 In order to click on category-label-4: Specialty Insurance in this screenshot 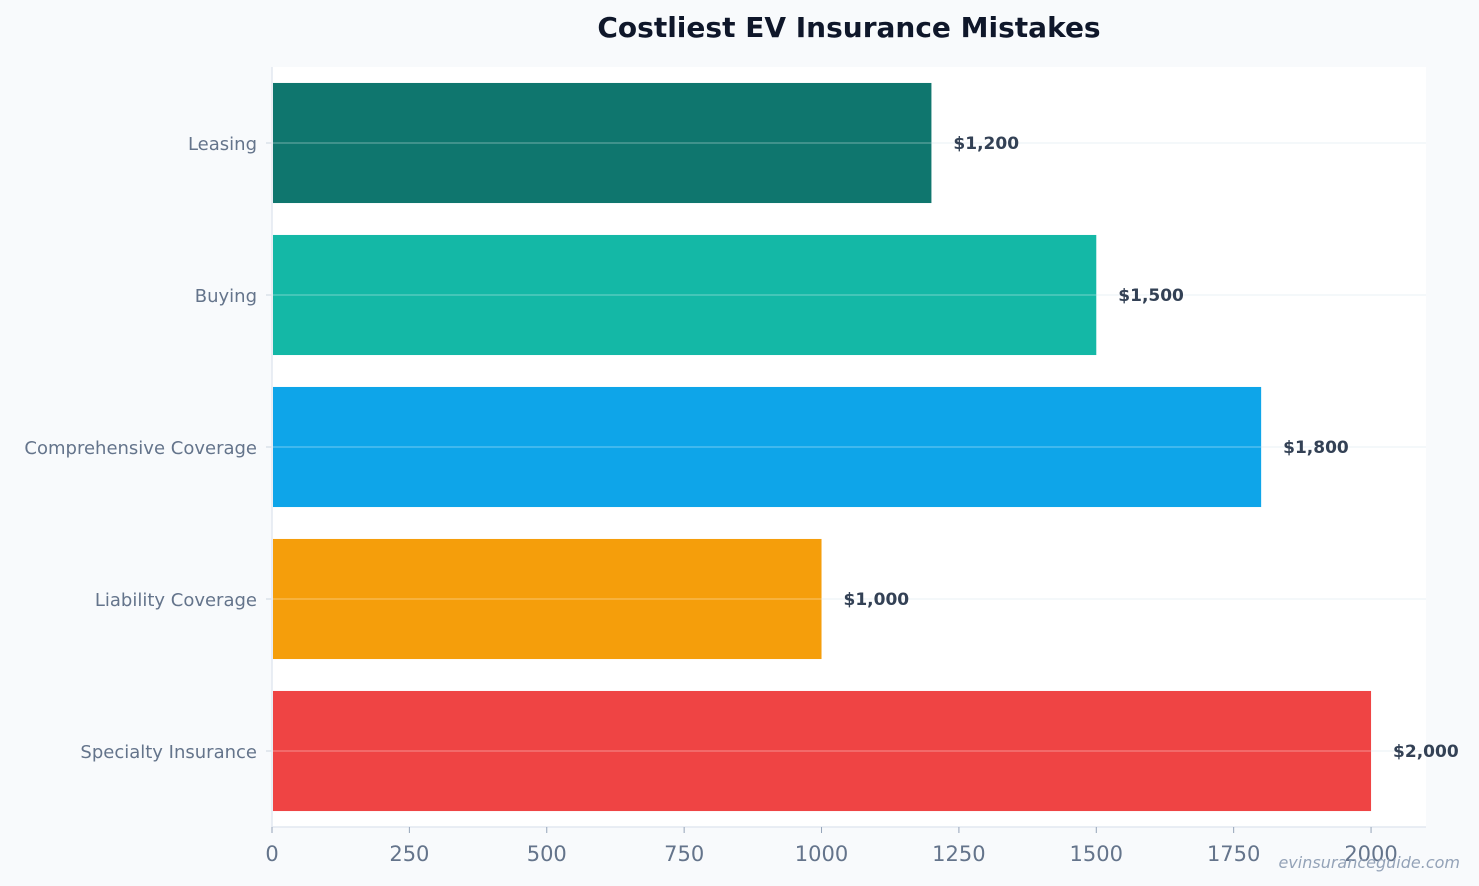, I will do `click(168, 752)`.